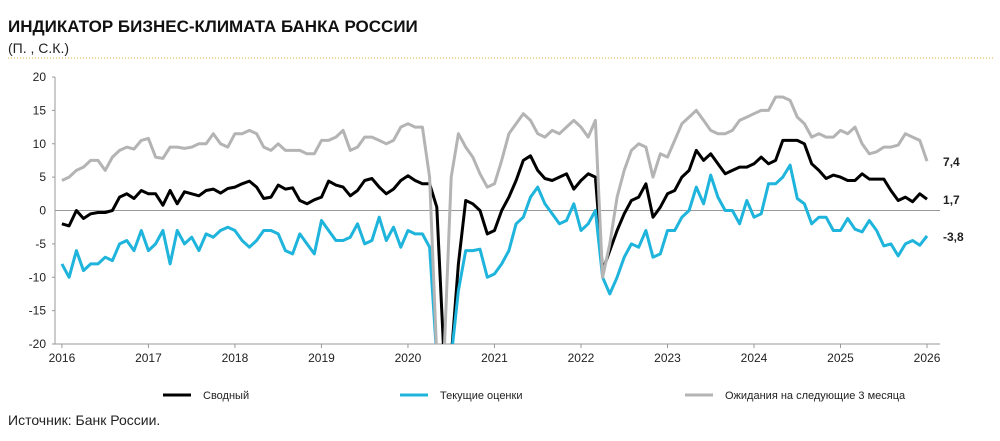  Describe the element at coordinates (226, 396) in the screenshot. I see `legend-label: Сводный` at that location.